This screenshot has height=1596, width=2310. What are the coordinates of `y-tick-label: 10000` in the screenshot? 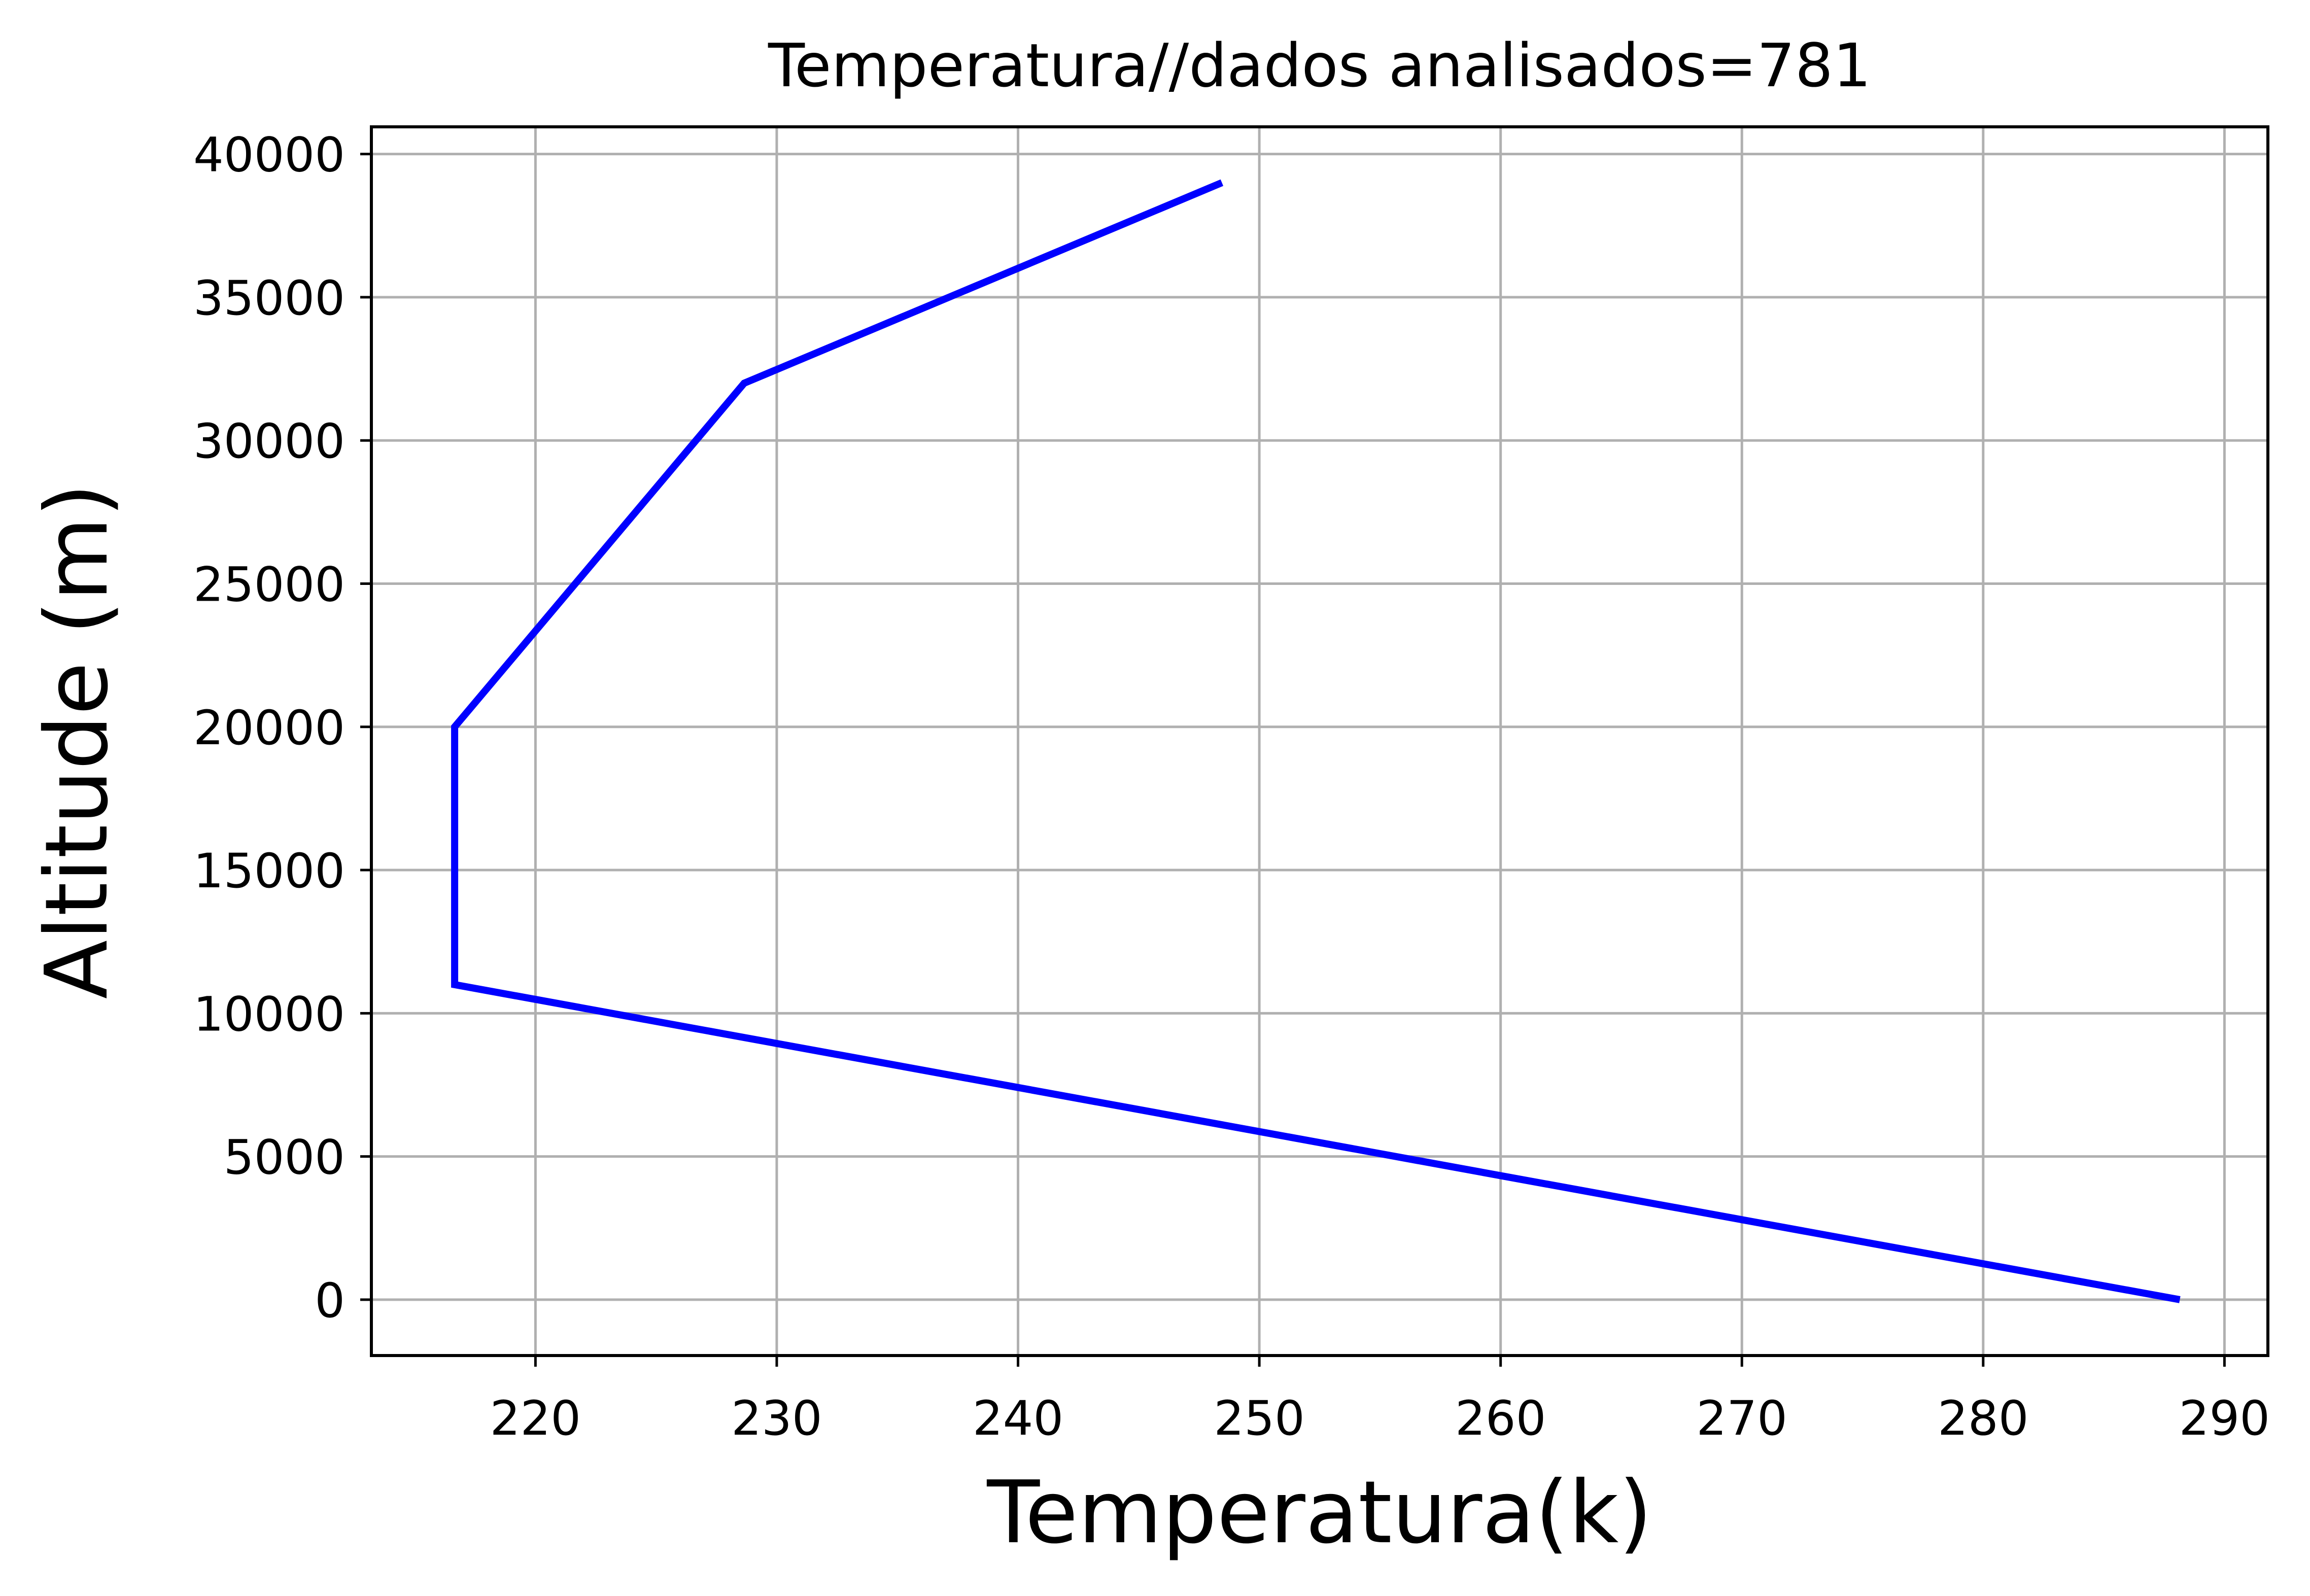 It's located at (269, 1015).